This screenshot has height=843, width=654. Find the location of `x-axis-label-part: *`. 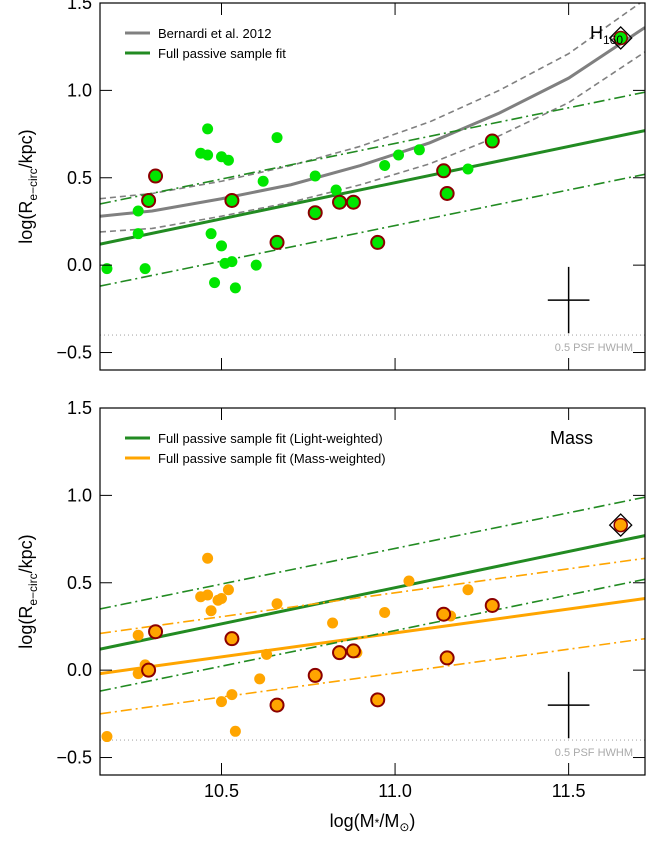

x-axis-label-part: * is located at coordinates (377, 823).